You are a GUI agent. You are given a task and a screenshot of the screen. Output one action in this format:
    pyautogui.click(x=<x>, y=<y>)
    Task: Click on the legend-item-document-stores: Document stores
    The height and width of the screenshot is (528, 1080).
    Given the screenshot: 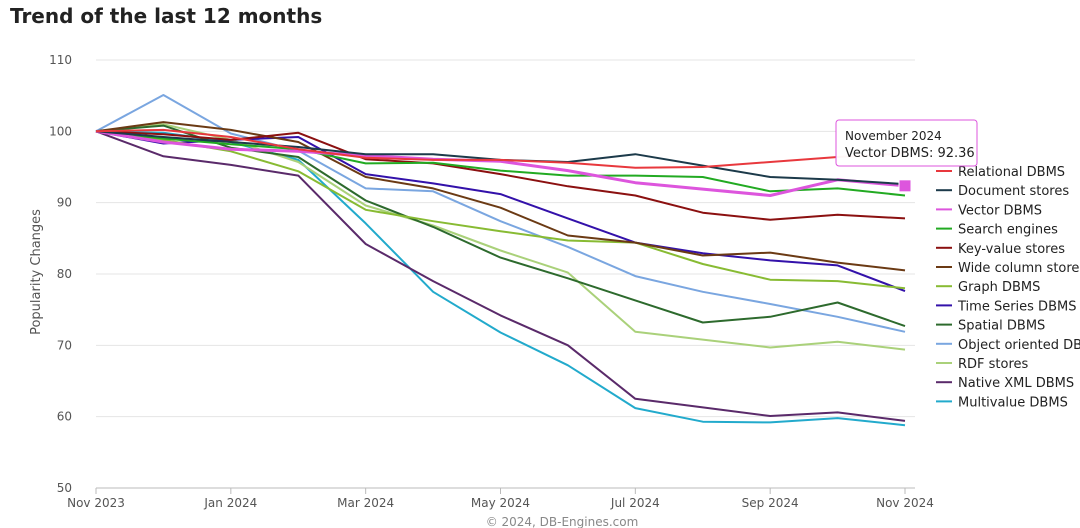 What is the action you would take?
    pyautogui.click(x=1013, y=191)
    